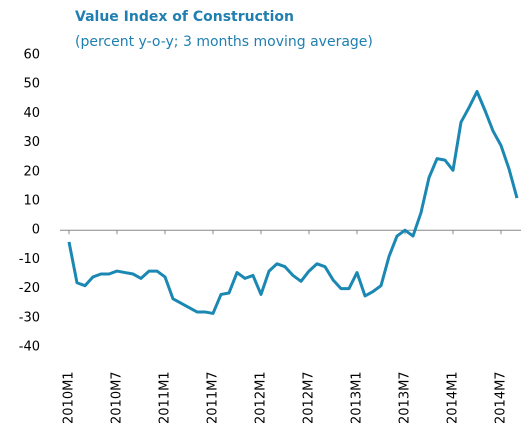 This screenshot has width=521, height=434. I want to click on x-tick-label: 2012M1, so click(261, 397).